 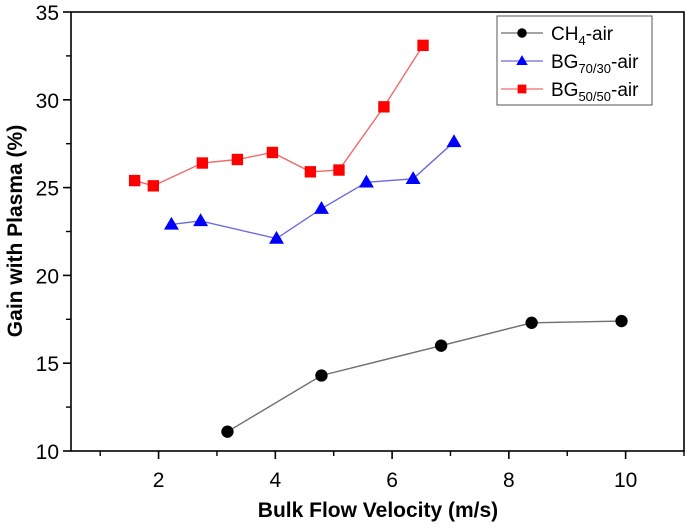 I want to click on y-axis-title: Gain with Plasma (%), so click(x=15, y=231).